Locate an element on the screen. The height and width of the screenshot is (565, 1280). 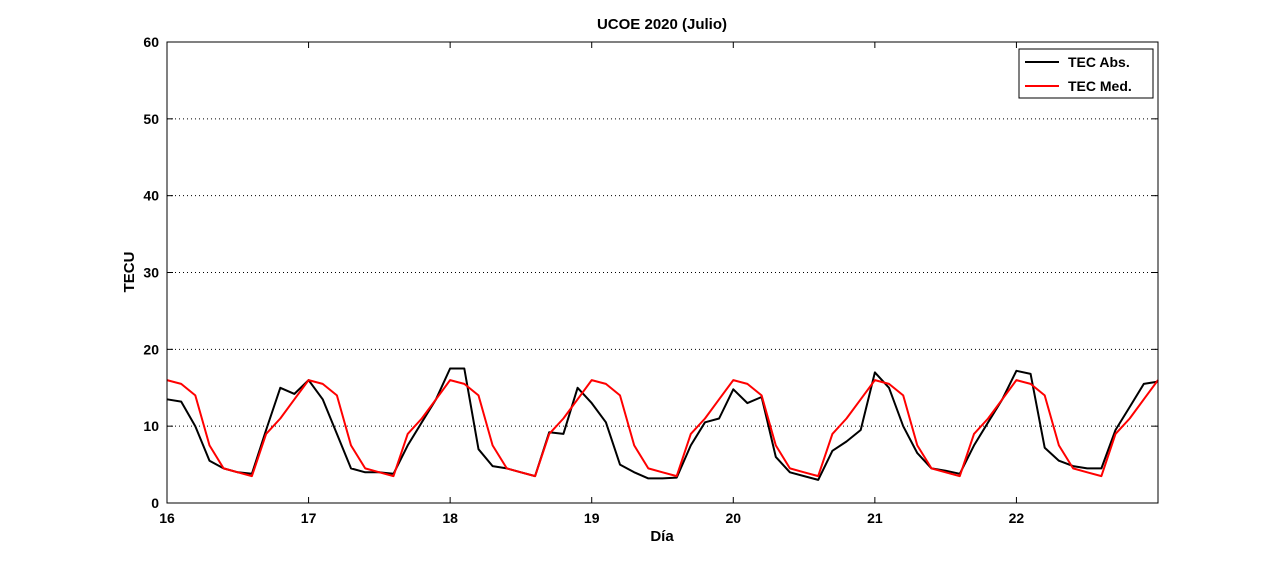
legend-box is located at coordinates (1086, 73).